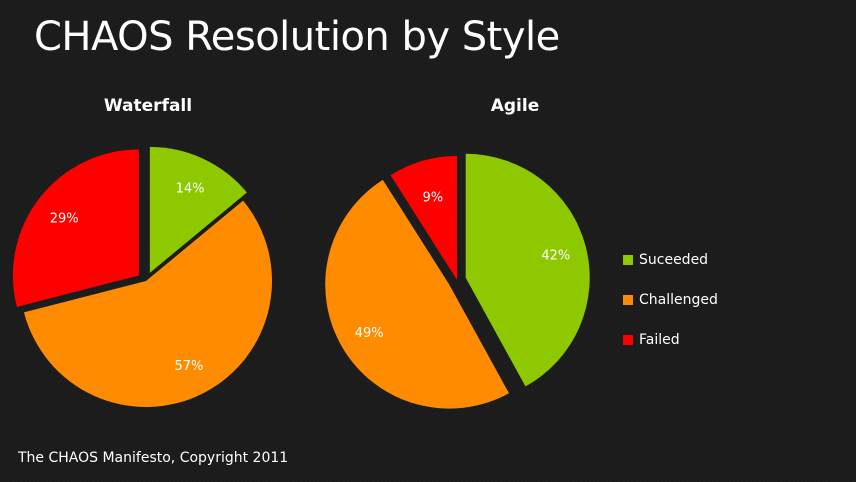 The height and width of the screenshot is (482, 856). I want to click on agile-label-challenged: 49%, so click(369, 333).